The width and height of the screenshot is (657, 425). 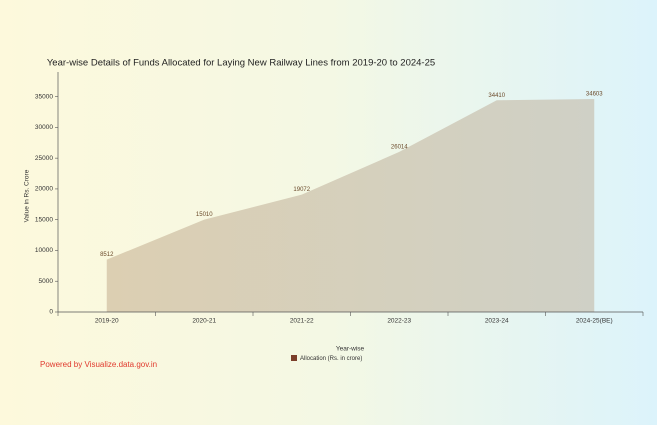 I want to click on y-tick-label: 30000, so click(x=44, y=127).